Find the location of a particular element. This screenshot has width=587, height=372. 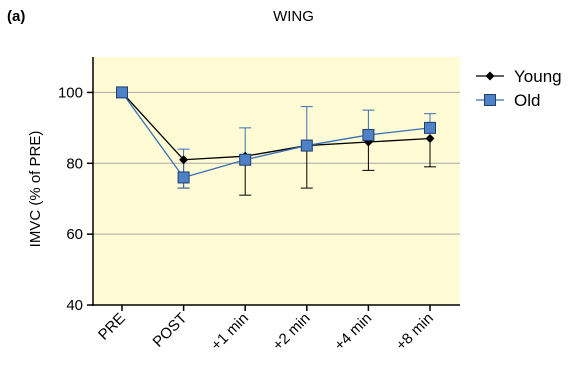

y-tick-label: 100 is located at coordinates (70, 92).